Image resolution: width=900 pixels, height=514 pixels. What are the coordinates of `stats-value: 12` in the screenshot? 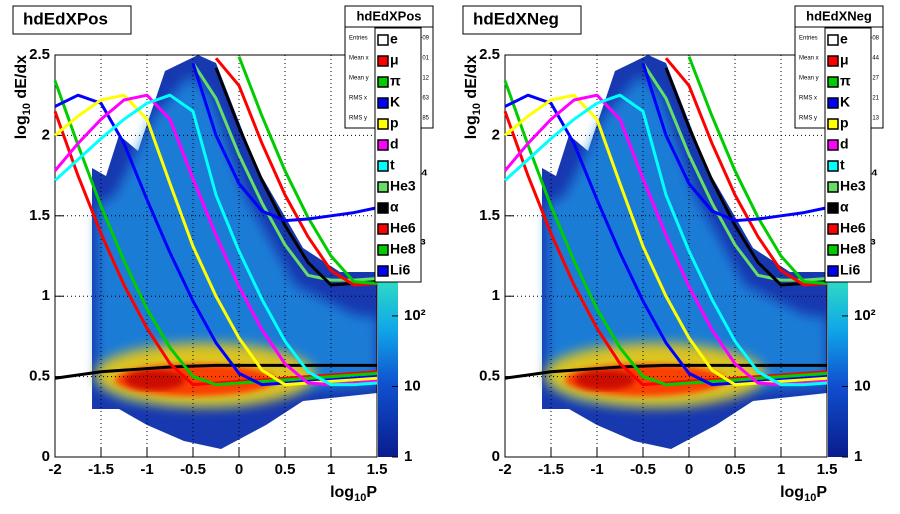 It's located at (425, 79).